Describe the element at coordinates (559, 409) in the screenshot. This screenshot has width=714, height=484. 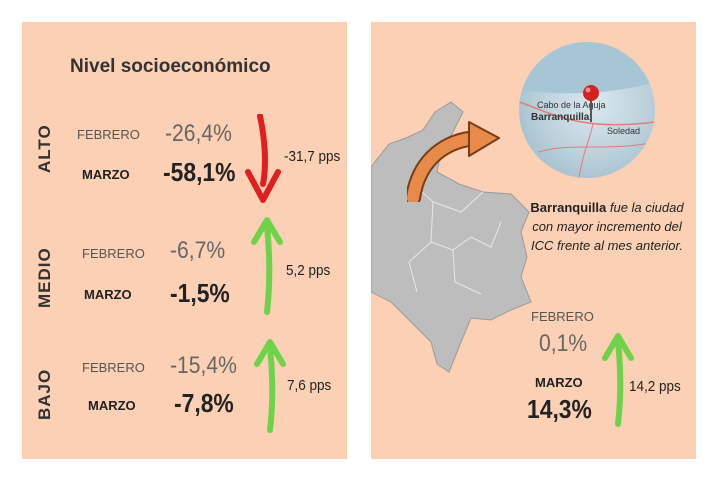
I see `mar-value-city: 14,3%` at that location.